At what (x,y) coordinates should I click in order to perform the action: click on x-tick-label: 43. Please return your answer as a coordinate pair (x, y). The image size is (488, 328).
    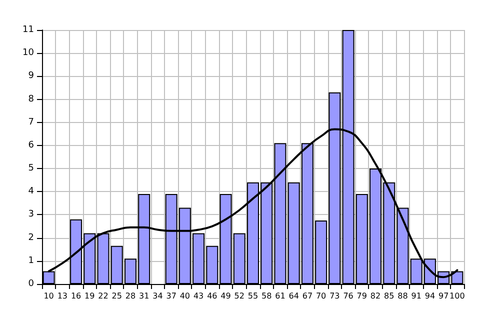
    Looking at the image, I should click on (198, 296).